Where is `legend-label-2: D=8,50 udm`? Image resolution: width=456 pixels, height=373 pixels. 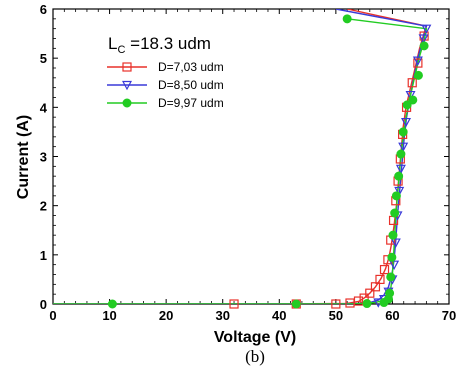 legend-label-2: D=8,50 udm is located at coordinates (191, 85).